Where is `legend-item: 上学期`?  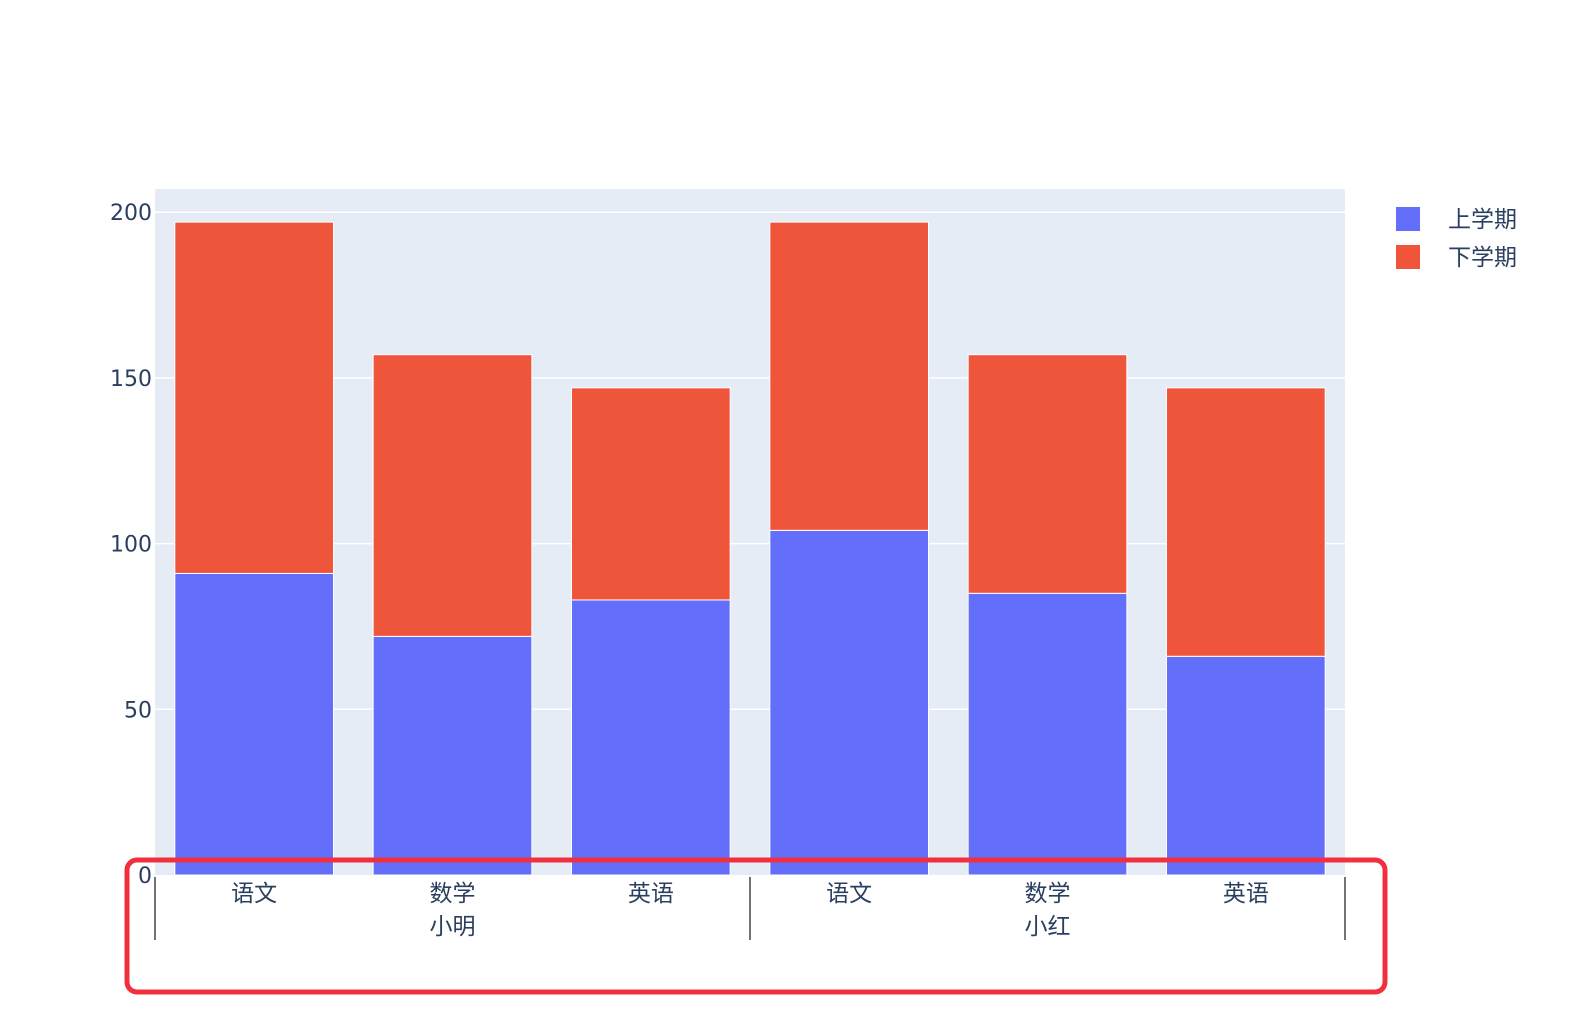 legend-item: 上学期 is located at coordinates (1456, 220).